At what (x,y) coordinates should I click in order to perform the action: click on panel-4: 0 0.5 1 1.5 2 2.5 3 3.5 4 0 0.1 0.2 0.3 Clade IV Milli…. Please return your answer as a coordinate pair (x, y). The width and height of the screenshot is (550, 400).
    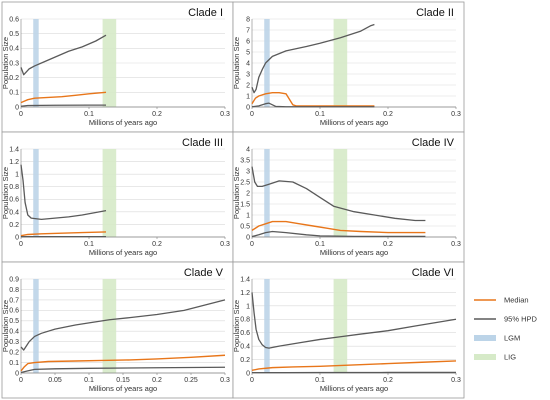
    Looking at the image, I should click on (348, 197).